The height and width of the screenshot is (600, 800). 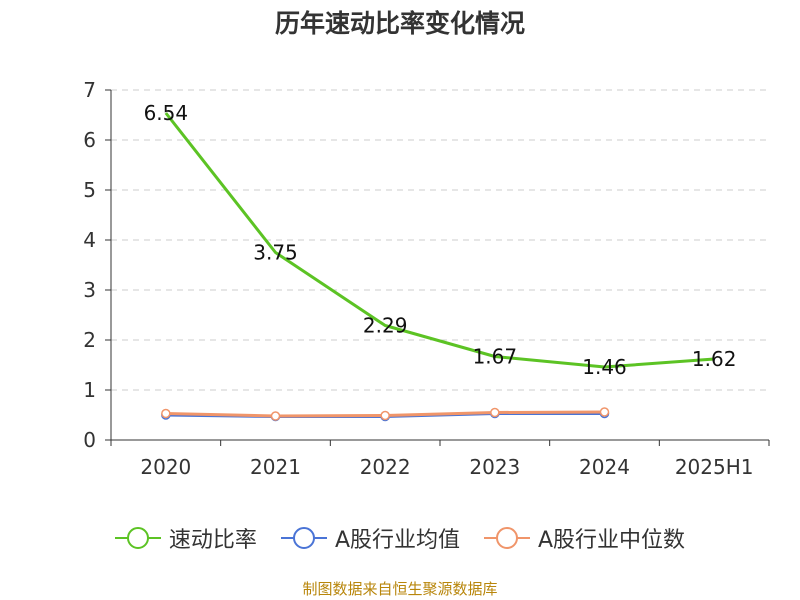 I want to click on x-tick-label: 2025H1, so click(x=714, y=467).